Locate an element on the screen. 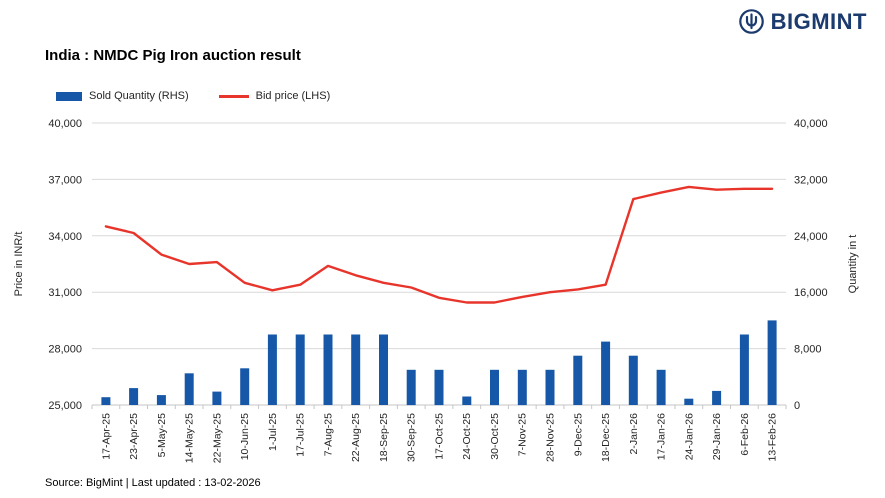 This screenshot has height=498, width=885. right-axis-tick-label: 0 is located at coordinates (797, 406).